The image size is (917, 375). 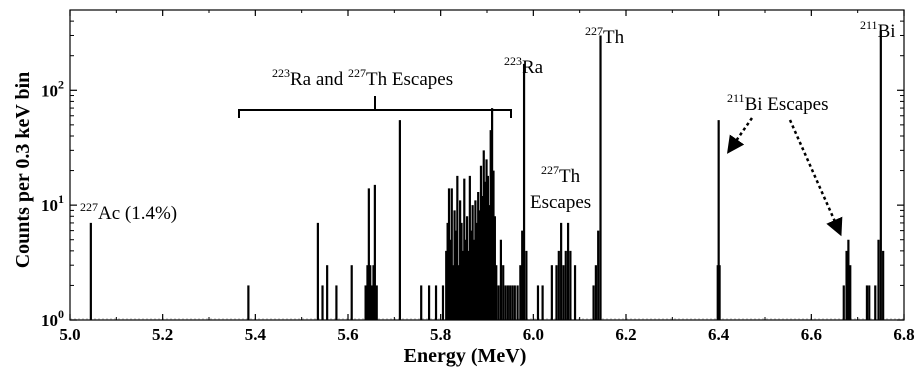 I want to click on annotation-bi211: 211Bi, so click(x=878, y=30).